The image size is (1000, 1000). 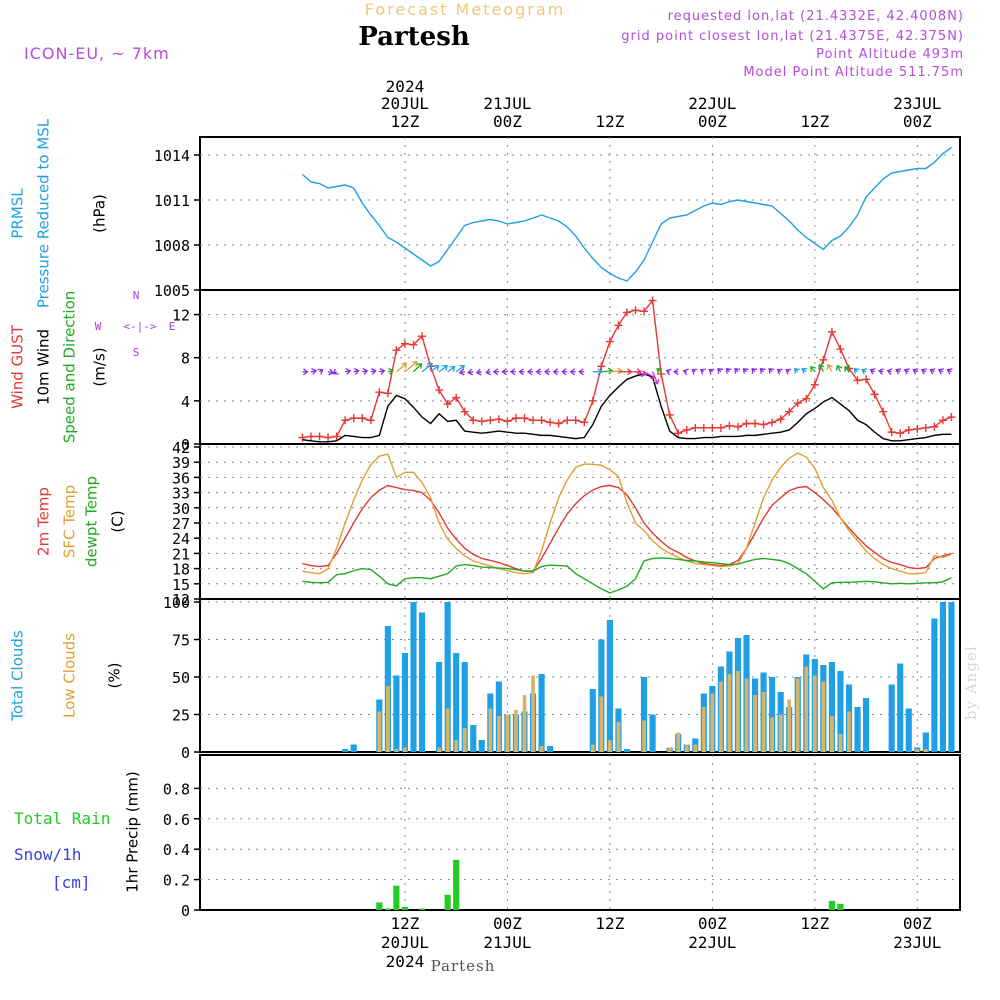 I want to click on wind-series-1-line, so click(x=627, y=408).